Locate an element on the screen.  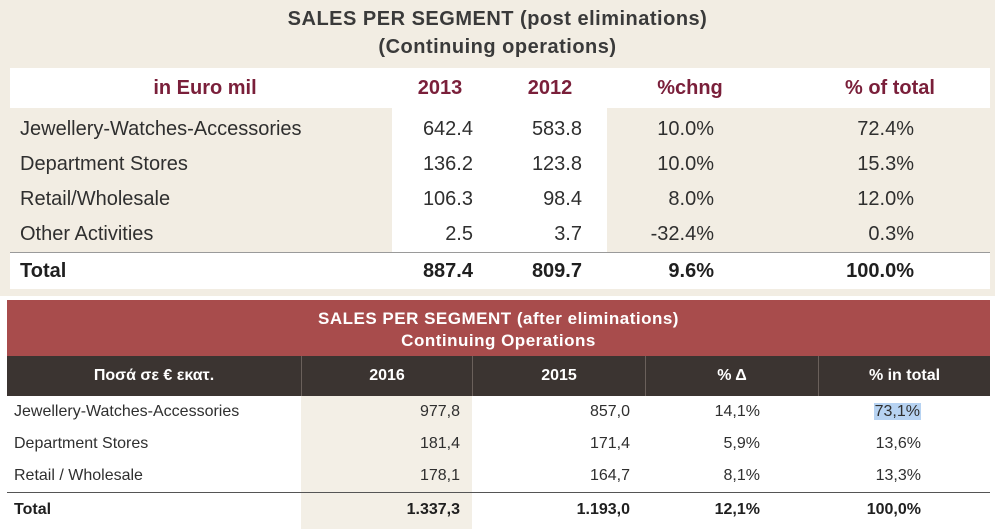
table2-header-row: Ποσά σε € εκατ. 2016 2015 % Δ % in total is located at coordinates (498, 376).